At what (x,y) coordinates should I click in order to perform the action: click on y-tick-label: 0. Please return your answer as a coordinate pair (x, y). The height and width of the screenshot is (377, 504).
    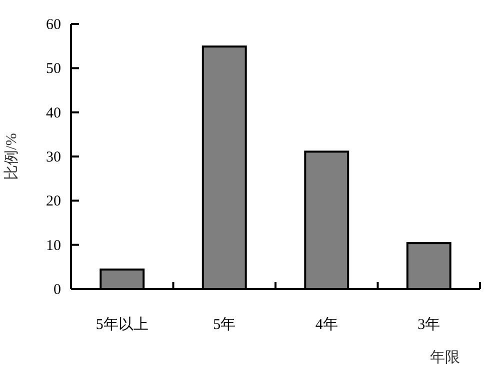
    Looking at the image, I should click on (57, 290).